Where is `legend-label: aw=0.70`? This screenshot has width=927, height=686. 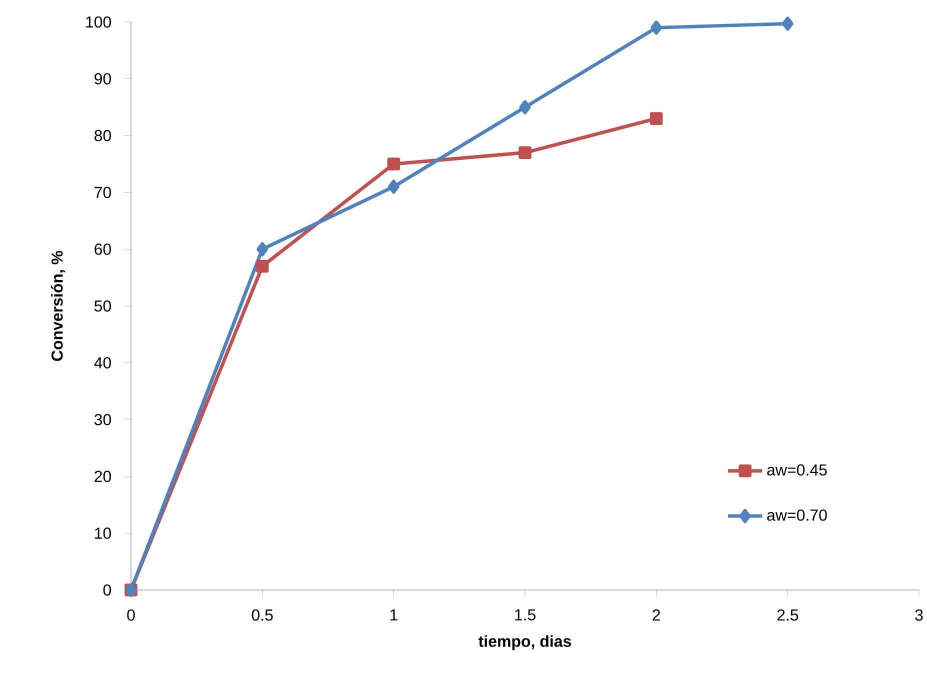
legend-label: aw=0.70 is located at coordinates (797, 515).